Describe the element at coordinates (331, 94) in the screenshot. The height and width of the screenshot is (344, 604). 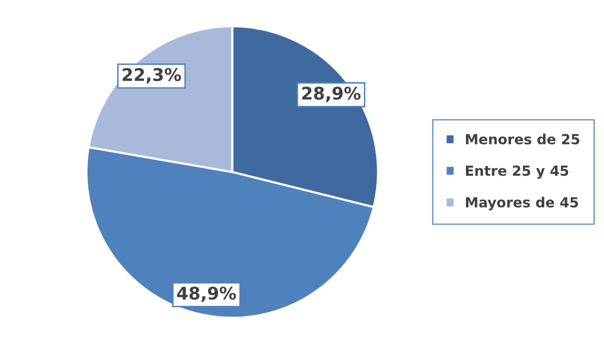
I see `data-label: 28,9%` at that location.